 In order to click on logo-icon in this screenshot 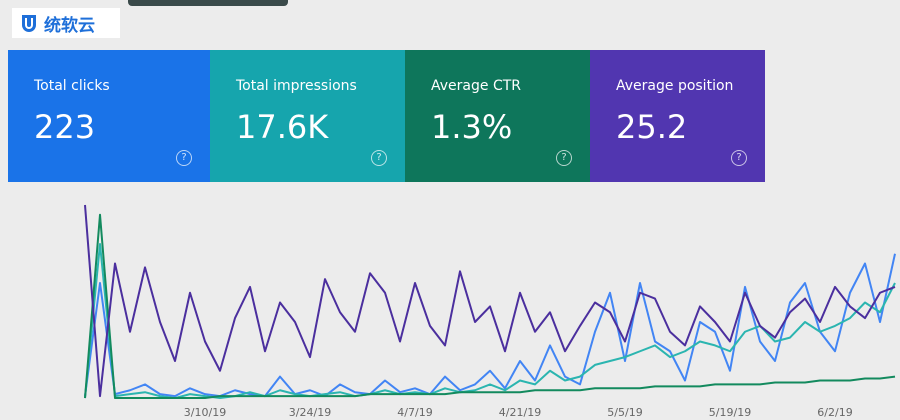, I will do `click(29, 23)`.